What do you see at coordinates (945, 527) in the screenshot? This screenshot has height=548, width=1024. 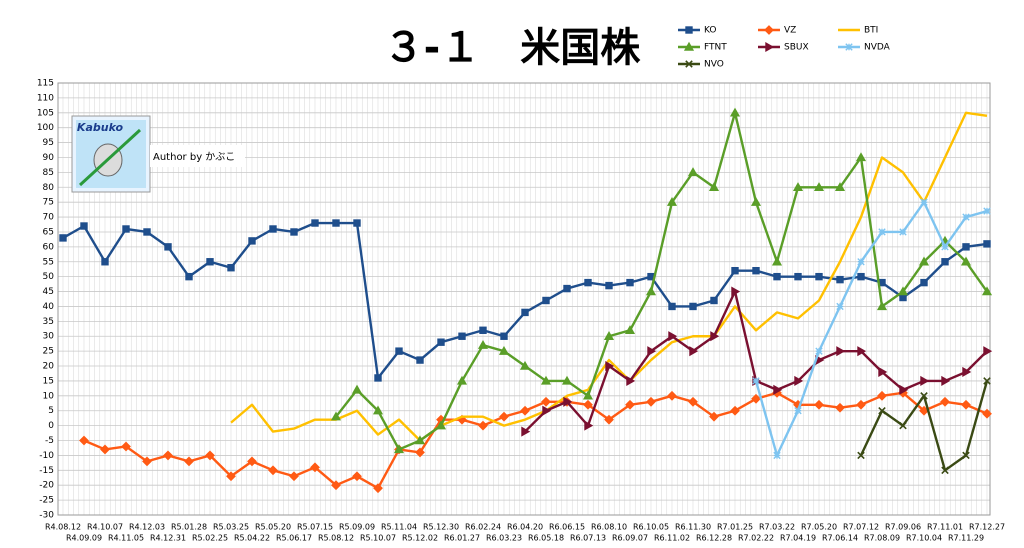 I see `x-tick-label: R7.11.01` at bounding box center [945, 527].